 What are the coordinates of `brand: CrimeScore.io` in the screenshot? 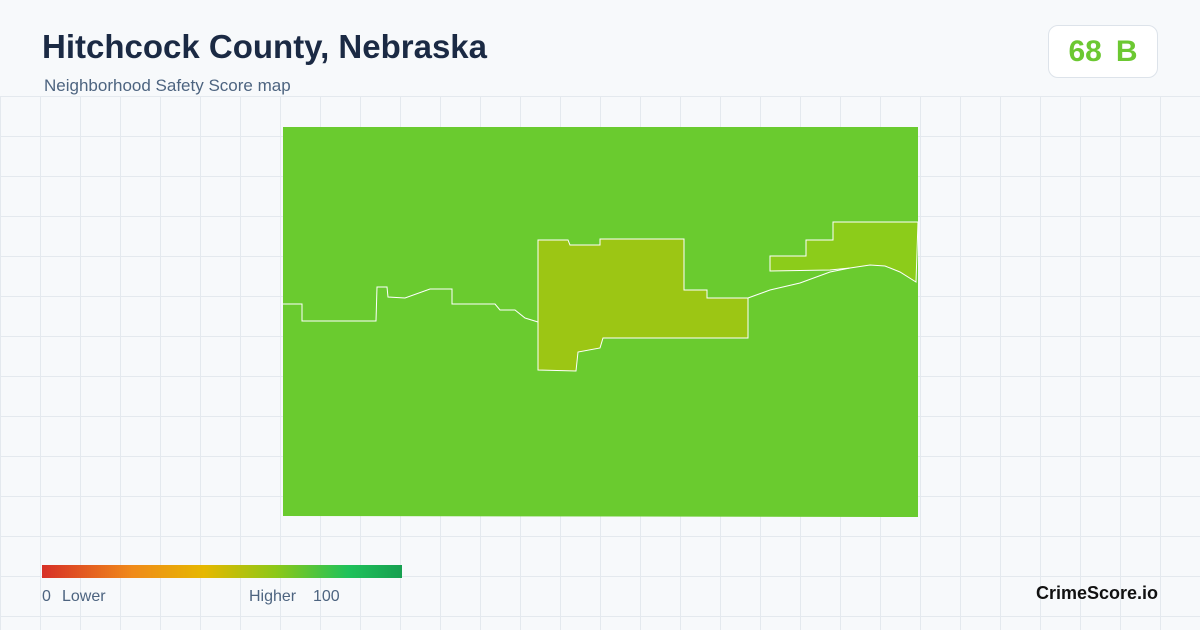 It's located at (1096, 593).